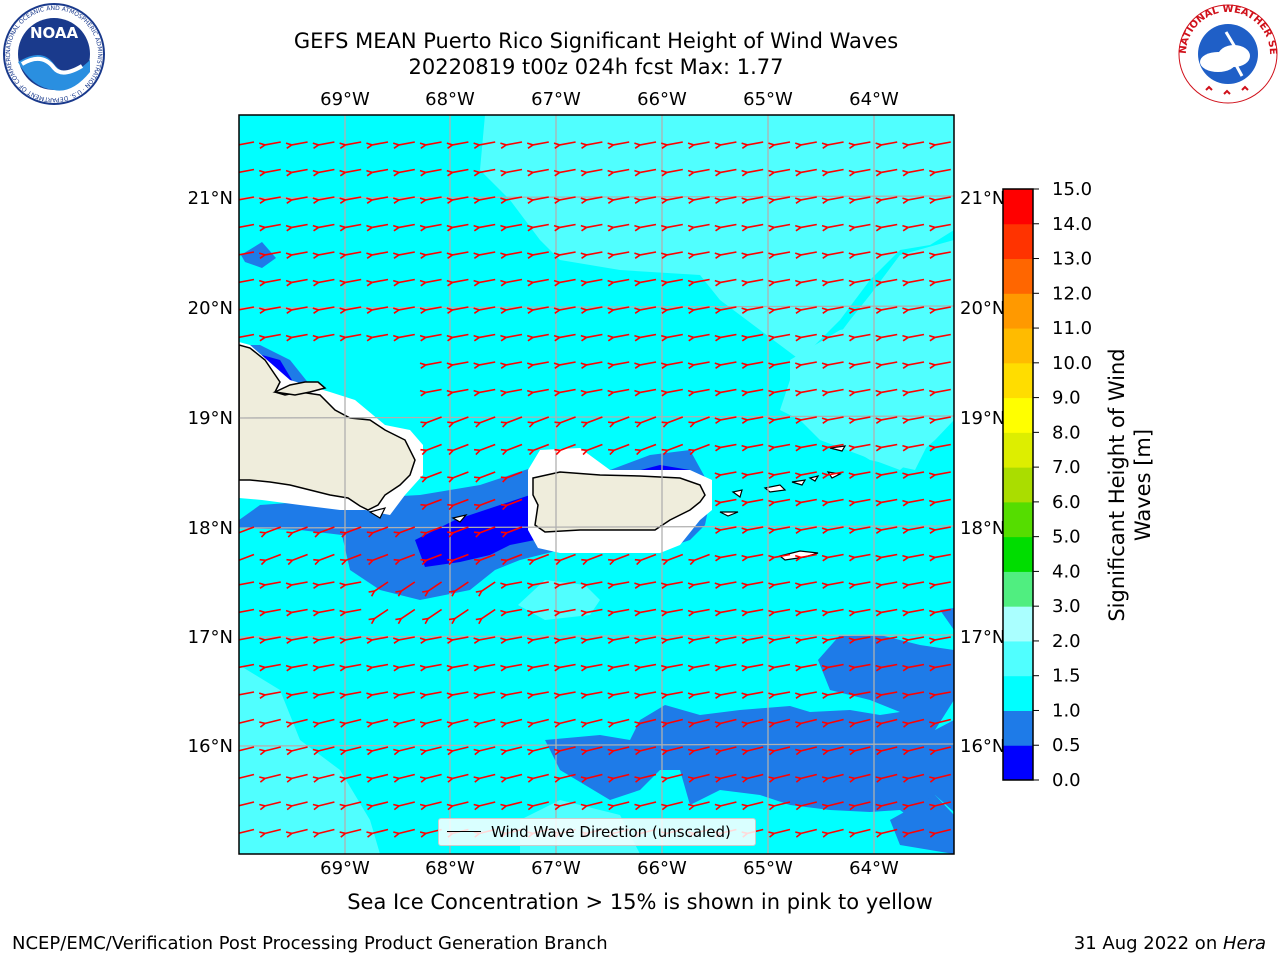 The image size is (1280, 960). What do you see at coordinates (1018, 484) in the screenshot?
I see `colorbar` at bounding box center [1018, 484].